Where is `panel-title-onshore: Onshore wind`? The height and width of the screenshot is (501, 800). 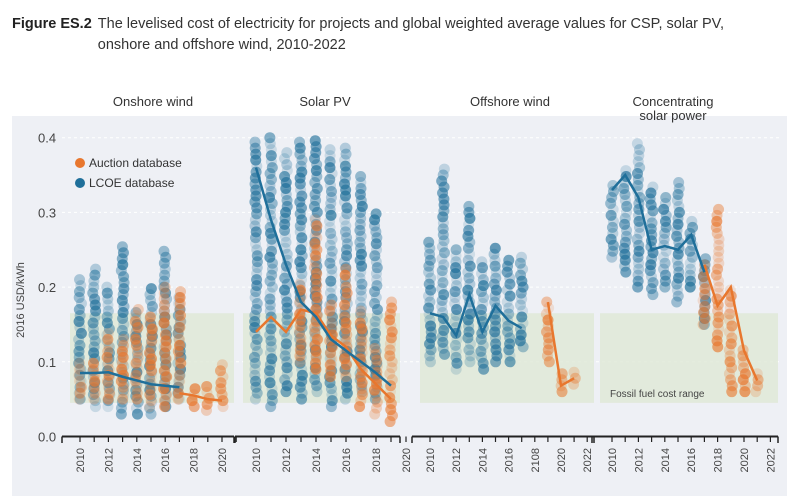 panel-title-onshore: Onshore wind is located at coordinates (153, 101).